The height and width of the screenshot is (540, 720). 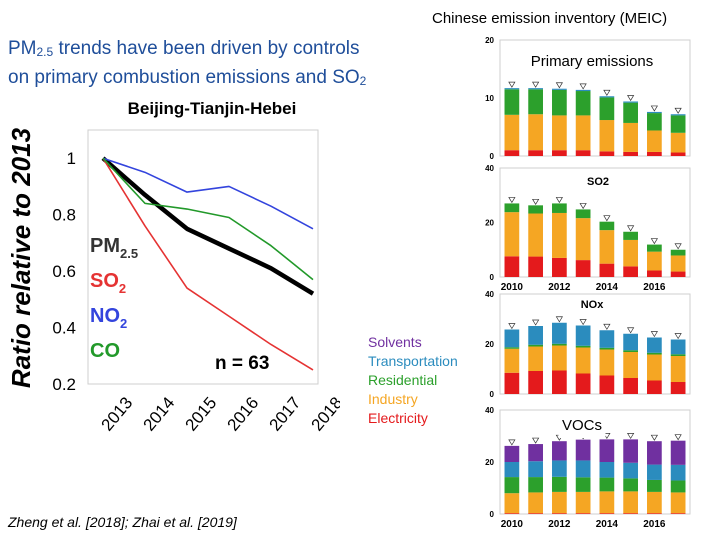 I want to click on panel-title: Primary emissions, so click(x=592, y=61).